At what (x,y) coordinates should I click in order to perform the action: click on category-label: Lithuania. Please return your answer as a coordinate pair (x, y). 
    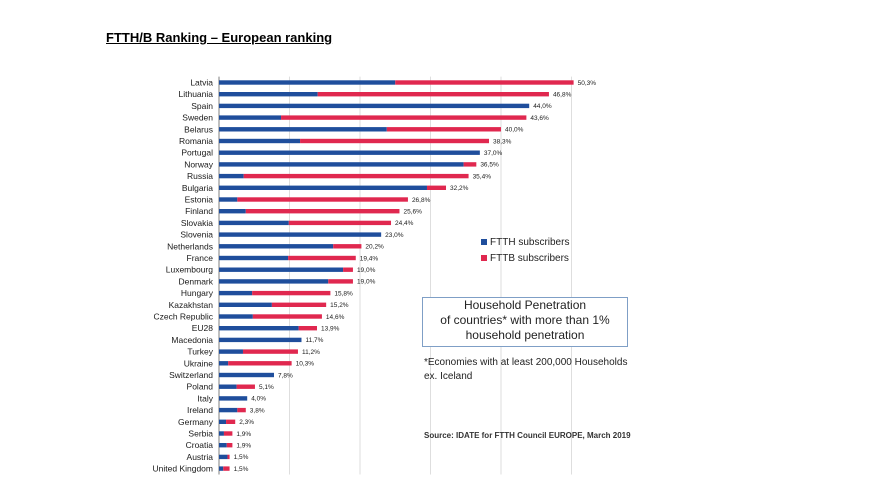
    Looking at the image, I should click on (195, 94).